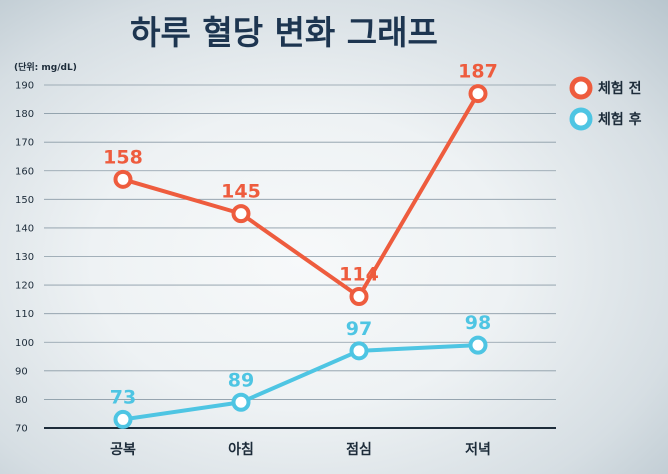 The image size is (668, 474). What do you see at coordinates (359, 329) in the screenshot?
I see `data-label: 97` at bounding box center [359, 329].